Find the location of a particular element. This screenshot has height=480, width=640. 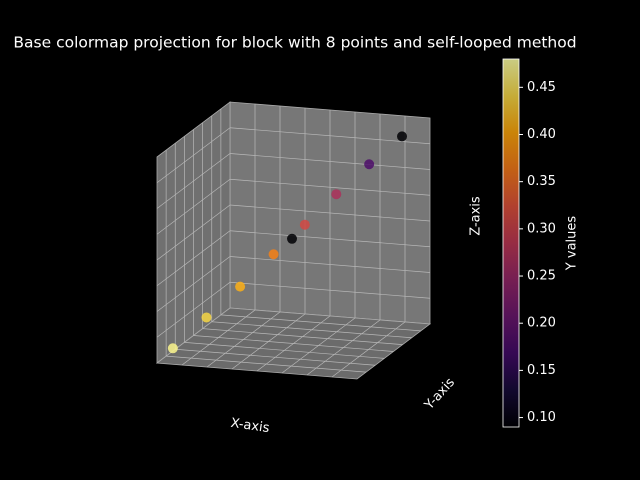

colorbar-tick-label: 0.25 is located at coordinates (541, 276).